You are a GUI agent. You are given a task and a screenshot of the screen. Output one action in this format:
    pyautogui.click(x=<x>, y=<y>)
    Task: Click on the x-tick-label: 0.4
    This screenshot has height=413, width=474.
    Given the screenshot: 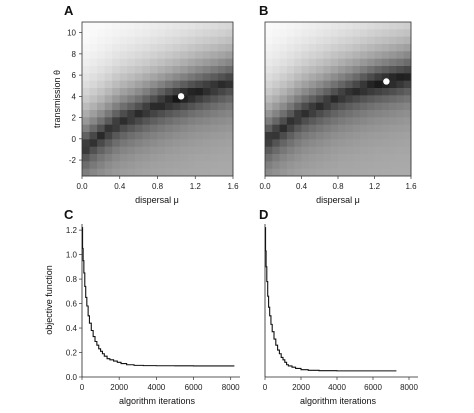 What is the action you would take?
    pyautogui.click(x=302, y=186)
    